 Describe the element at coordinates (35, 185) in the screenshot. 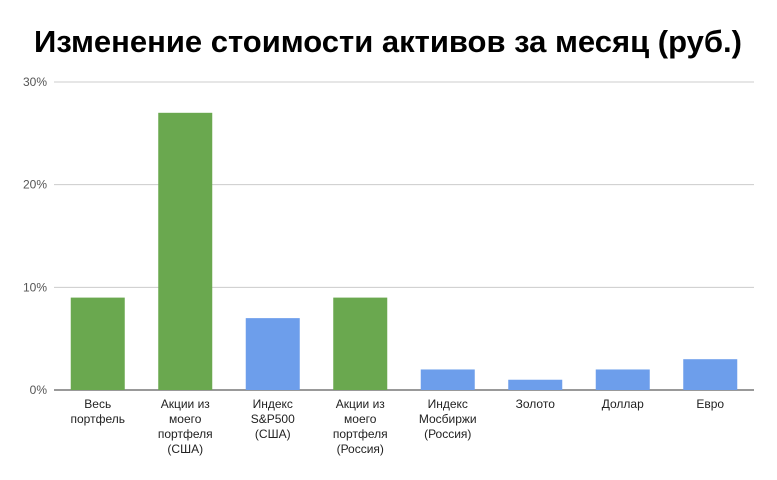

I see `y-tick-label: 20%` at that location.